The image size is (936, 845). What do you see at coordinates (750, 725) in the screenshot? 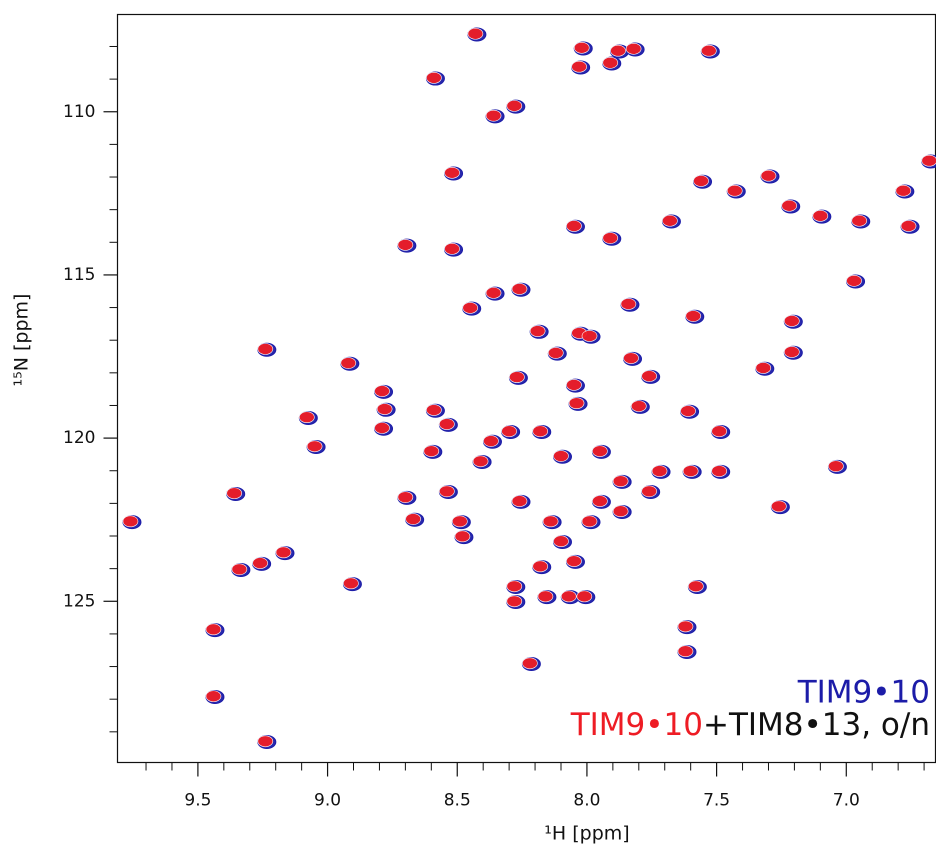
I see `legend-entry: TIM9•10+TIM8•13, o/n` at bounding box center [750, 725].